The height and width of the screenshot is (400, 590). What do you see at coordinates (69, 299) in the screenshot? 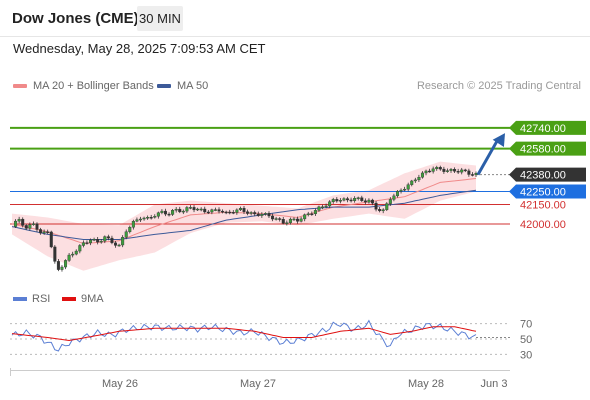
I see `rsi-ma-legend-swatch` at bounding box center [69, 299].